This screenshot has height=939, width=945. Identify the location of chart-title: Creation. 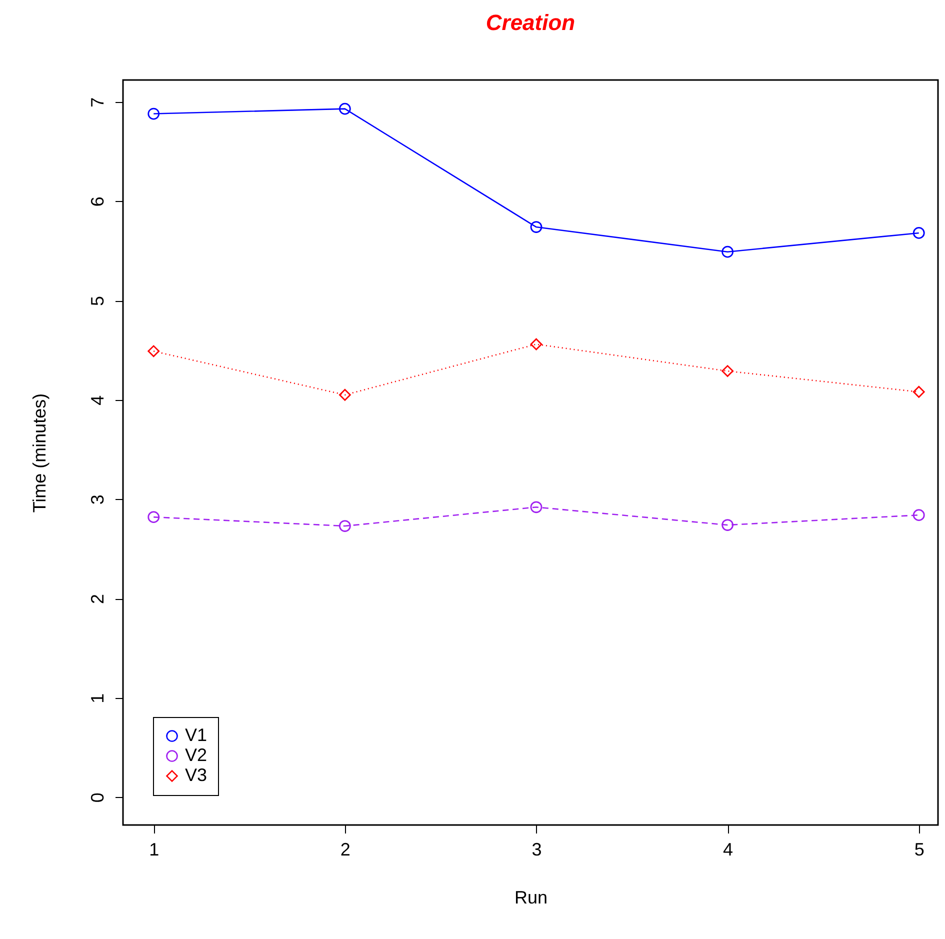
(531, 22).